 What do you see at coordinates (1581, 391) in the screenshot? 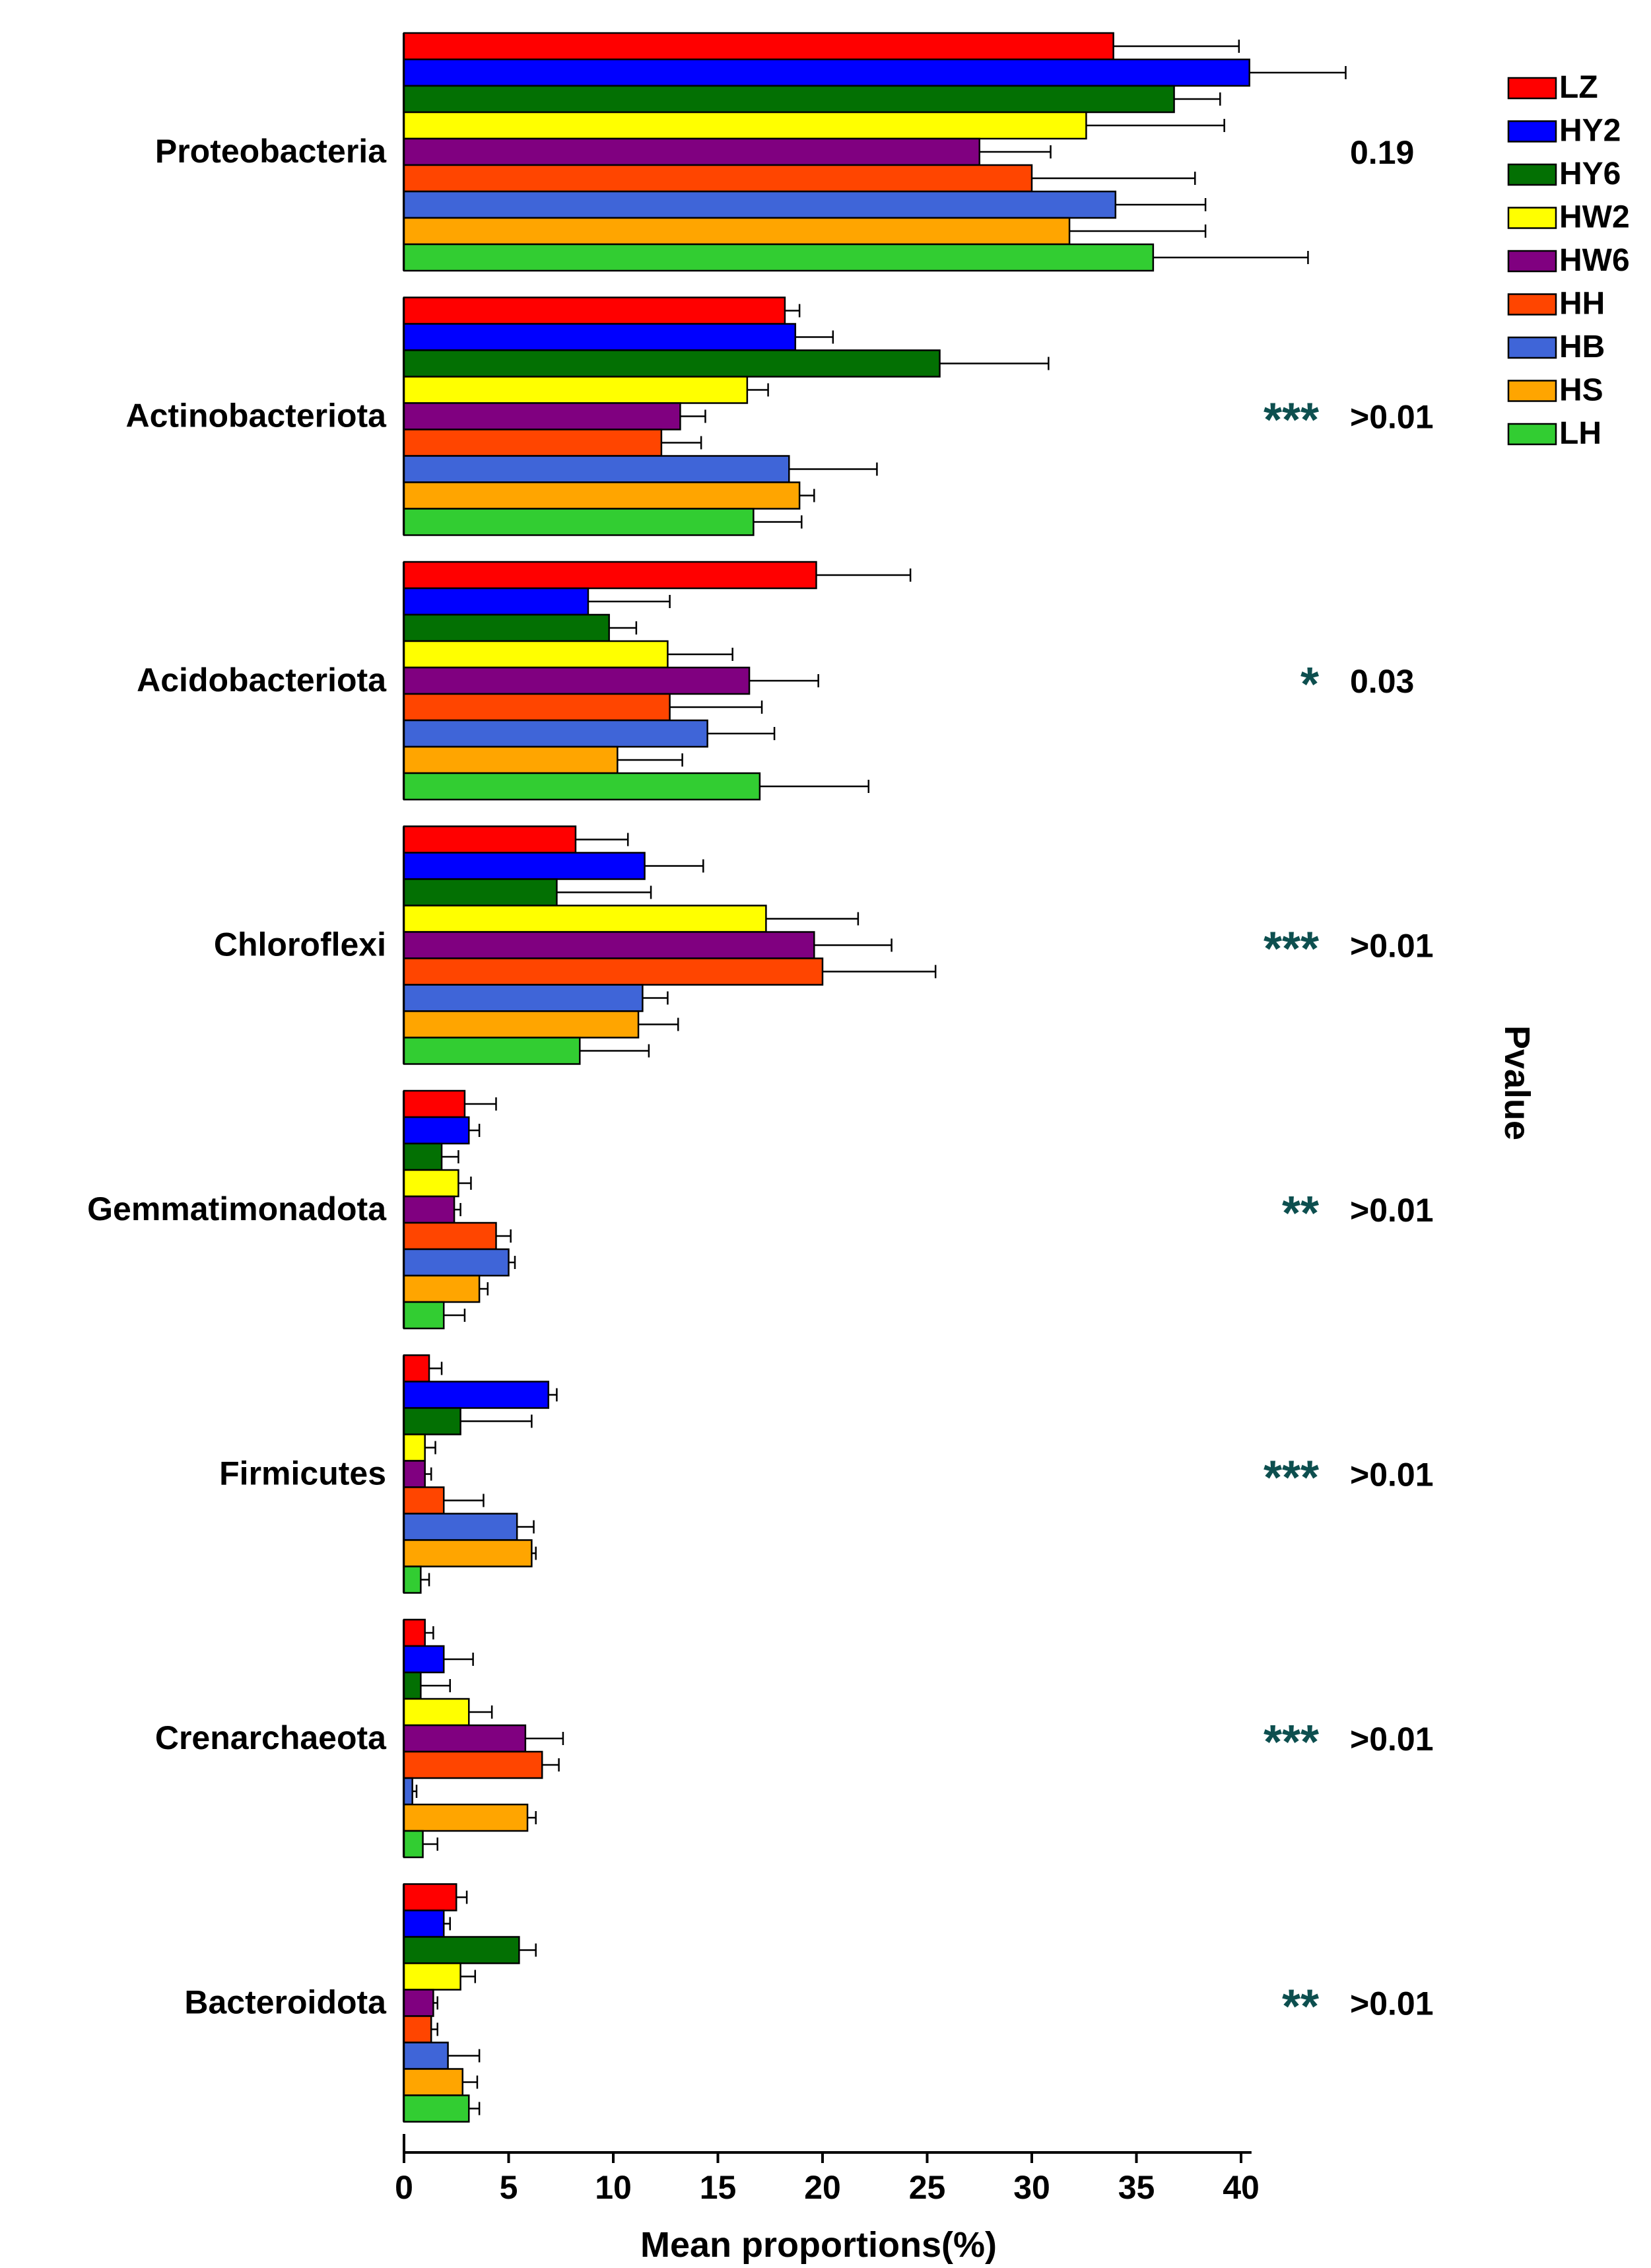
I see `legend-label-hs: HS` at bounding box center [1581, 391].